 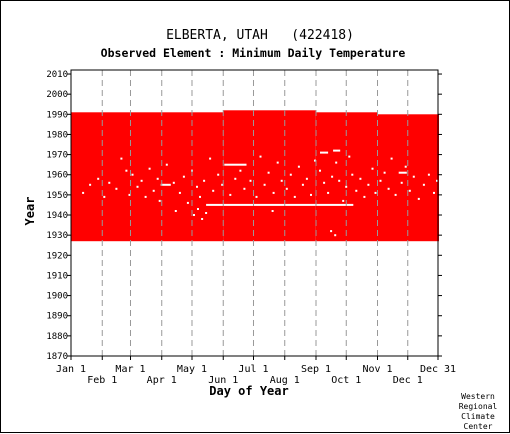 I want to click on x-tick-label: Dec 1, so click(x=408, y=380).